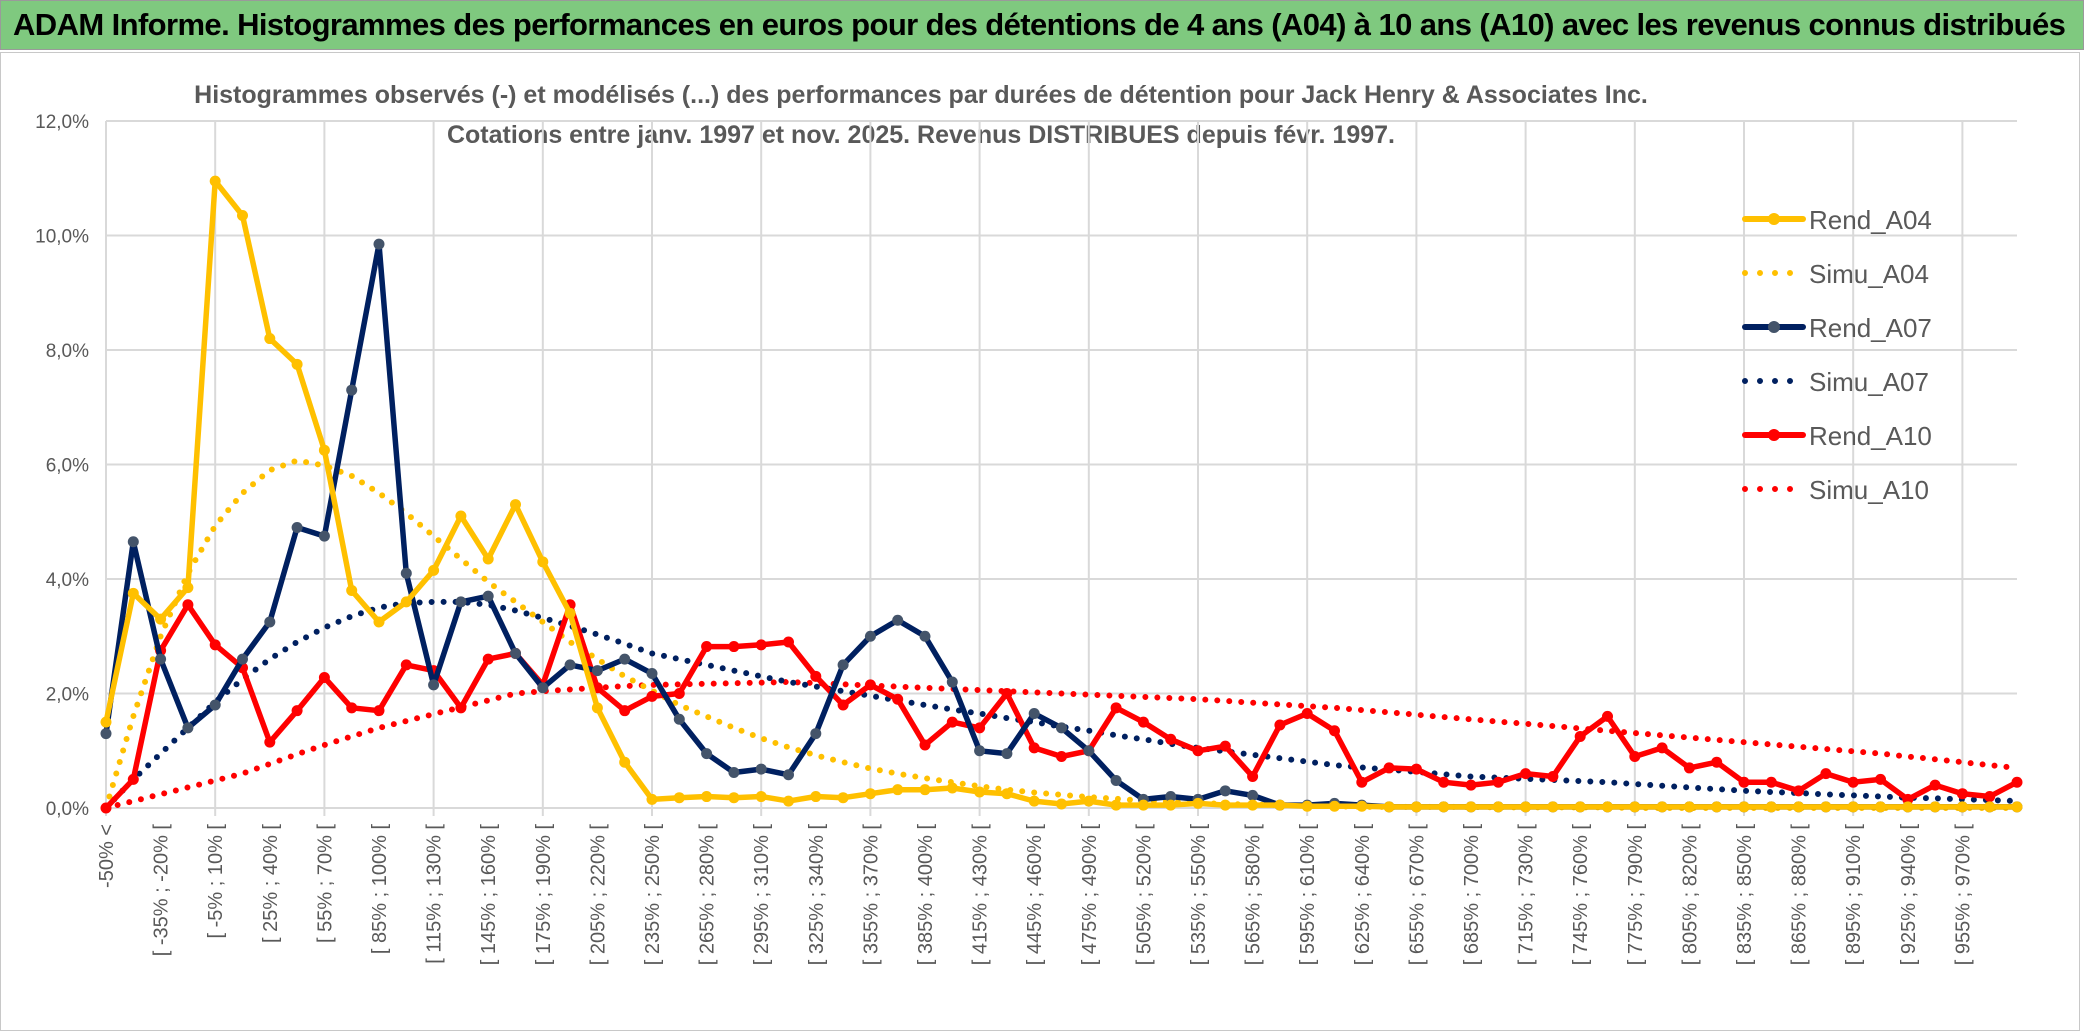 The image size is (2086, 1033). Describe the element at coordinates (1854, 895) in the screenshot. I see `x-tick-label: [ 895% ; 910% [` at that location.